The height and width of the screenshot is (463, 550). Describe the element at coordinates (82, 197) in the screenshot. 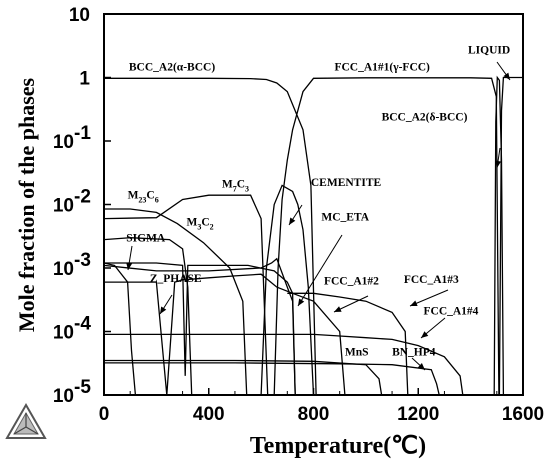

I see `y-tick-exponent: -2` at that location.